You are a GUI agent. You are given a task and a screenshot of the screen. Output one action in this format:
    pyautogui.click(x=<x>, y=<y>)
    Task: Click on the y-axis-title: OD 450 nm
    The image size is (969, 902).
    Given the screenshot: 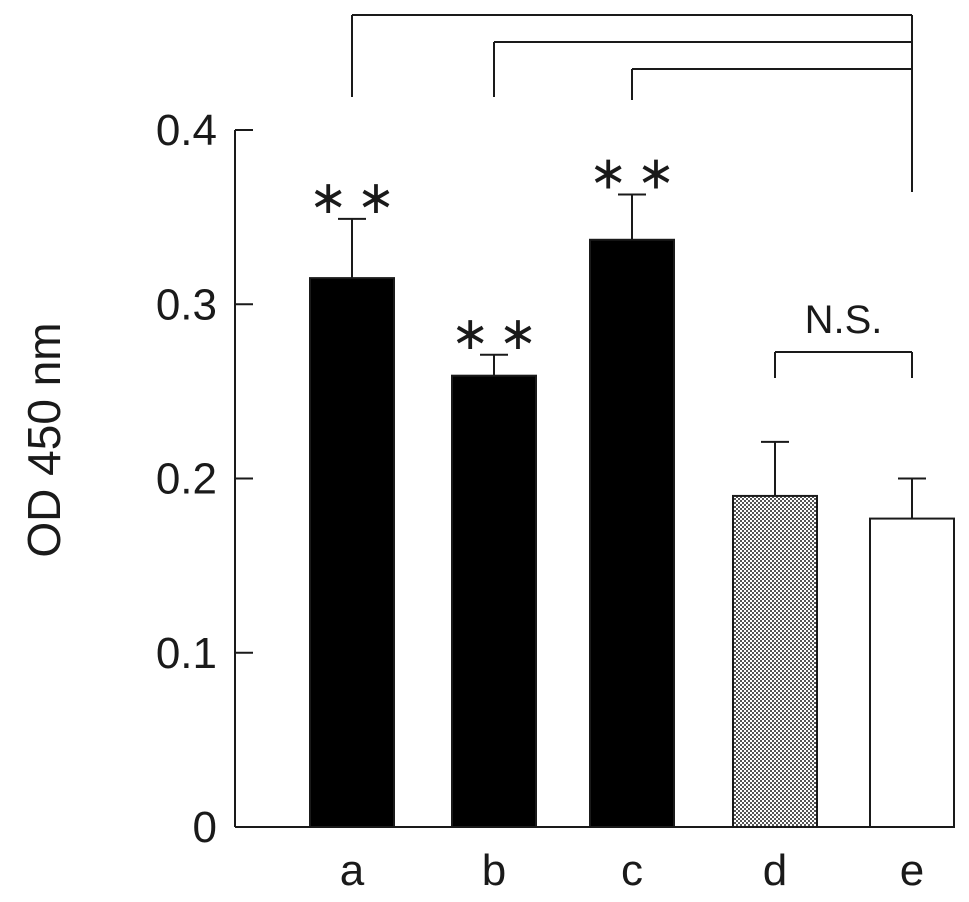 What is the action you would take?
    pyautogui.click(x=44, y=439)
    